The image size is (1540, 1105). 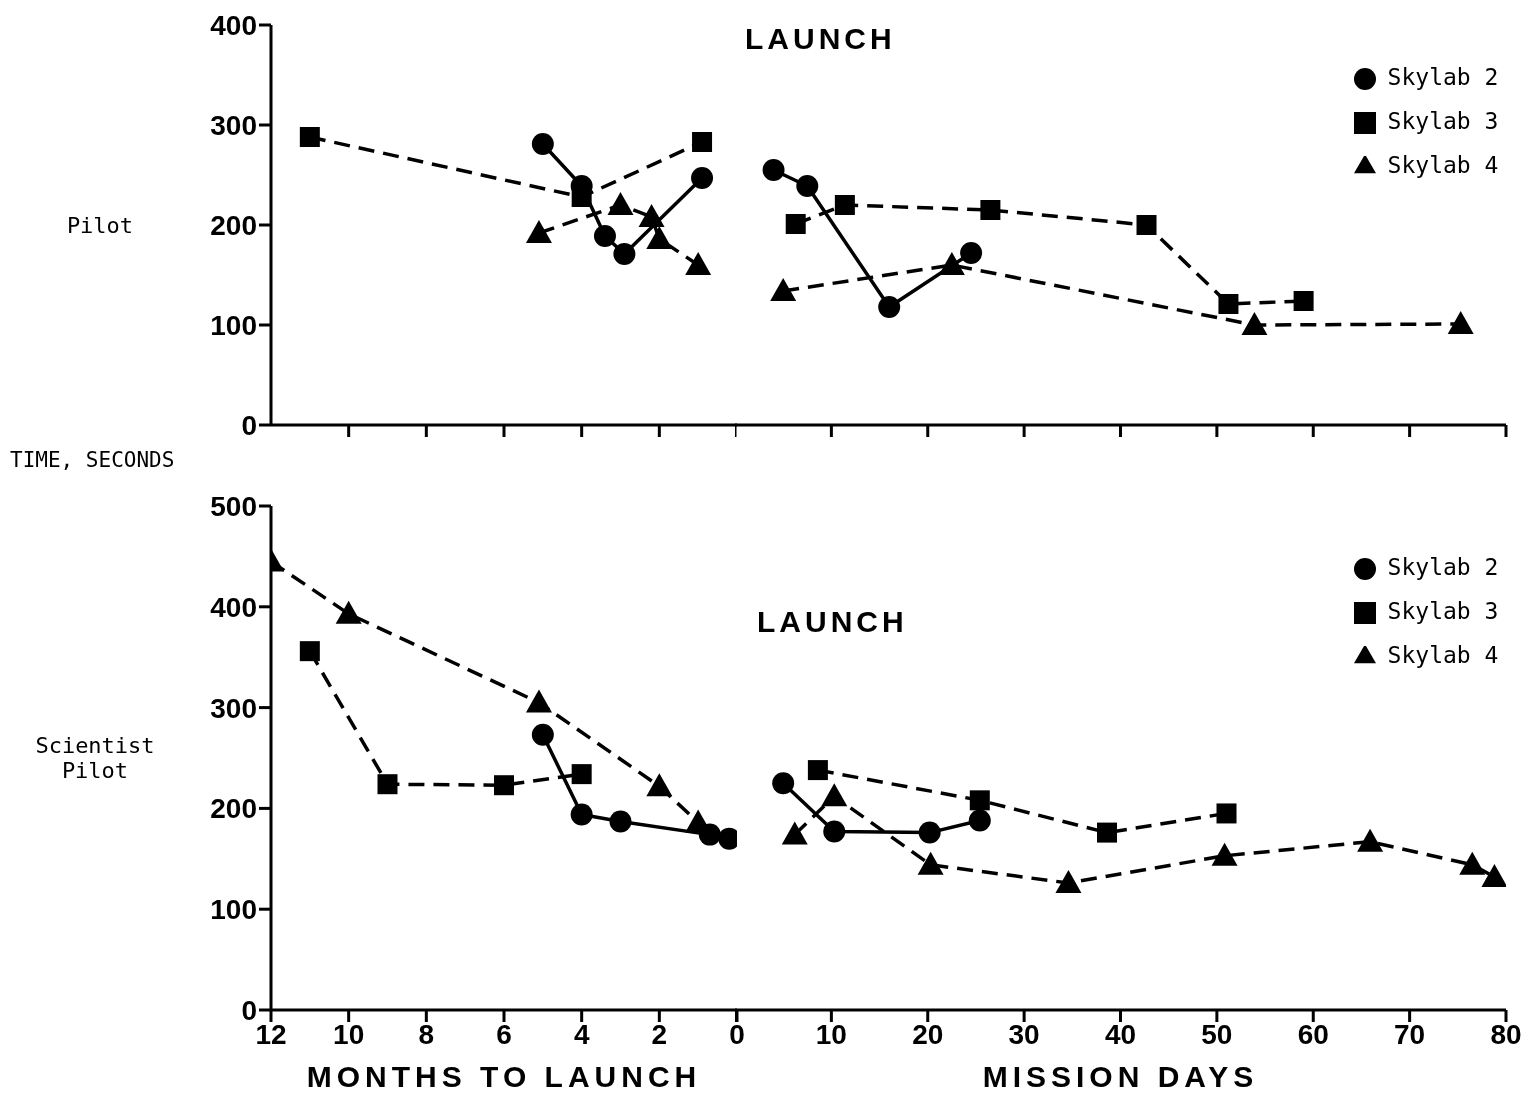 I want to click on x-tick-label: 6, so click(x=504, y=1034).